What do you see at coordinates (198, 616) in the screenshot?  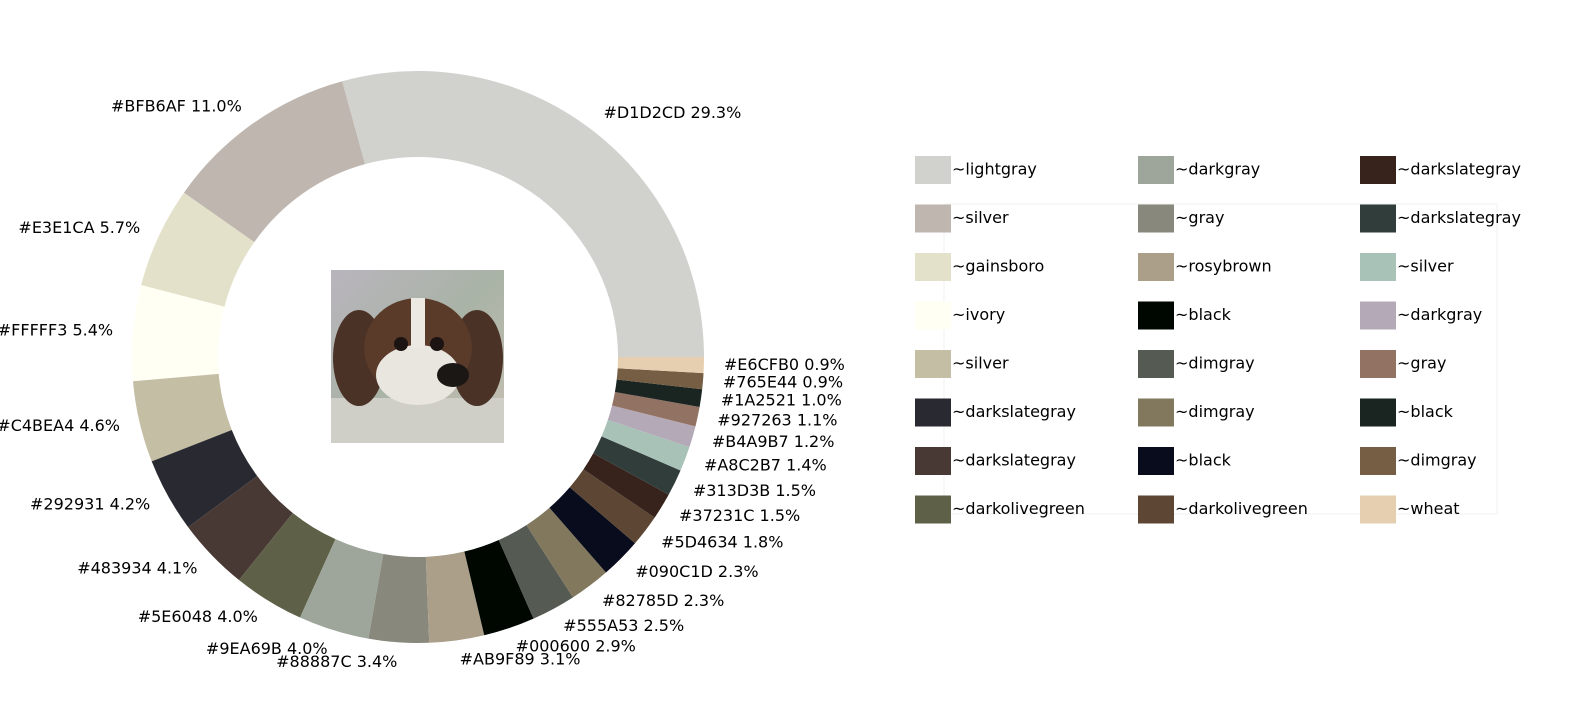 I see `slice-label: #5E6048 4.0%` at bounding box center [198, 616].